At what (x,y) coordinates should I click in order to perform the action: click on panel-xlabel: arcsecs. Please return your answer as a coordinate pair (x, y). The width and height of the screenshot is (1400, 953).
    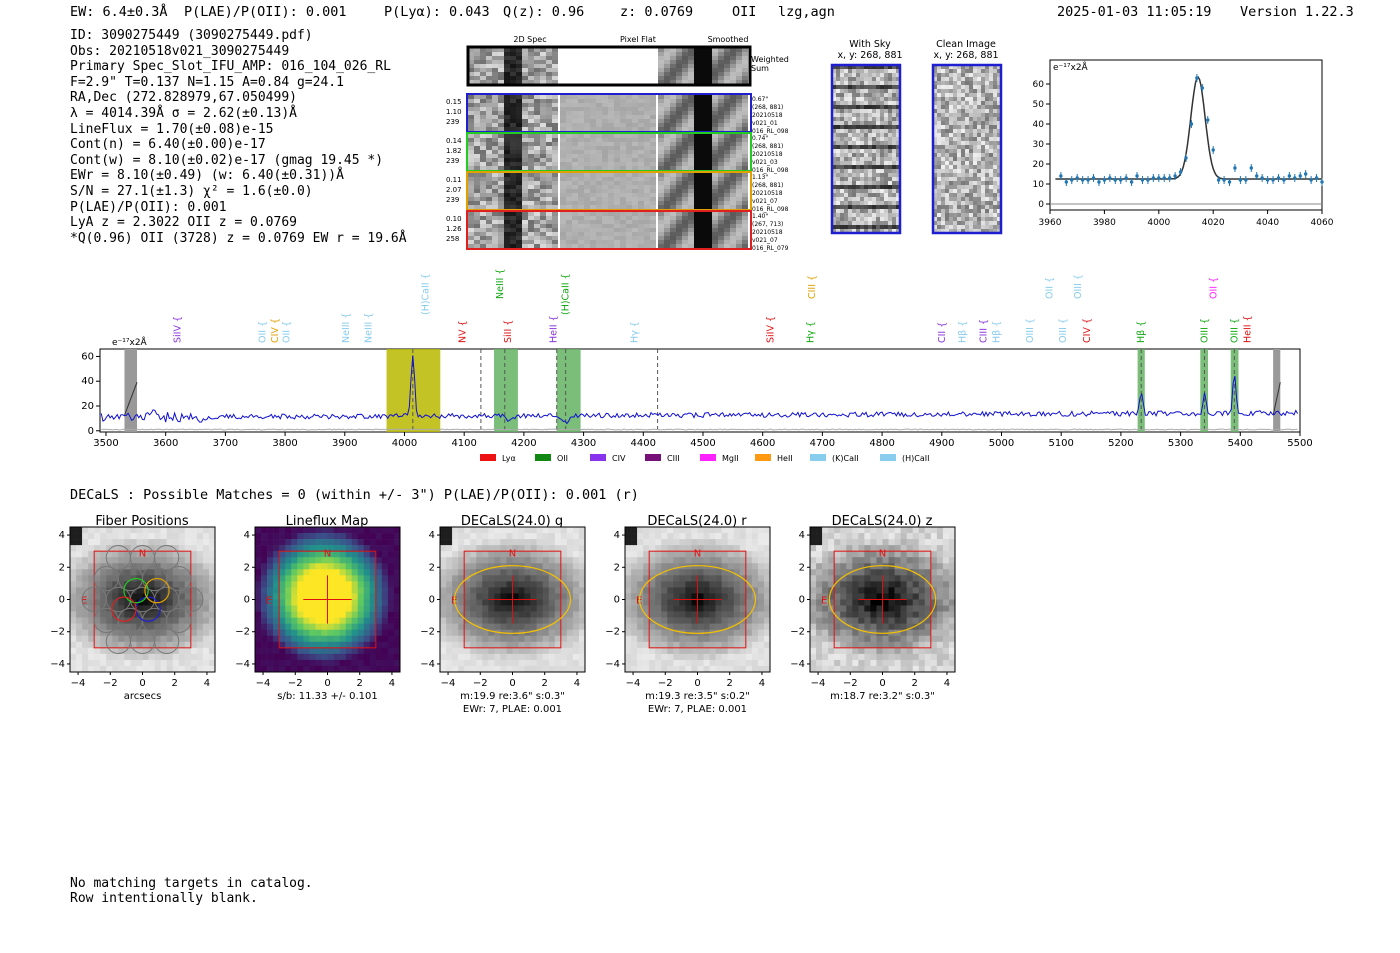
    Looking at the image, I should click on (143, 696).